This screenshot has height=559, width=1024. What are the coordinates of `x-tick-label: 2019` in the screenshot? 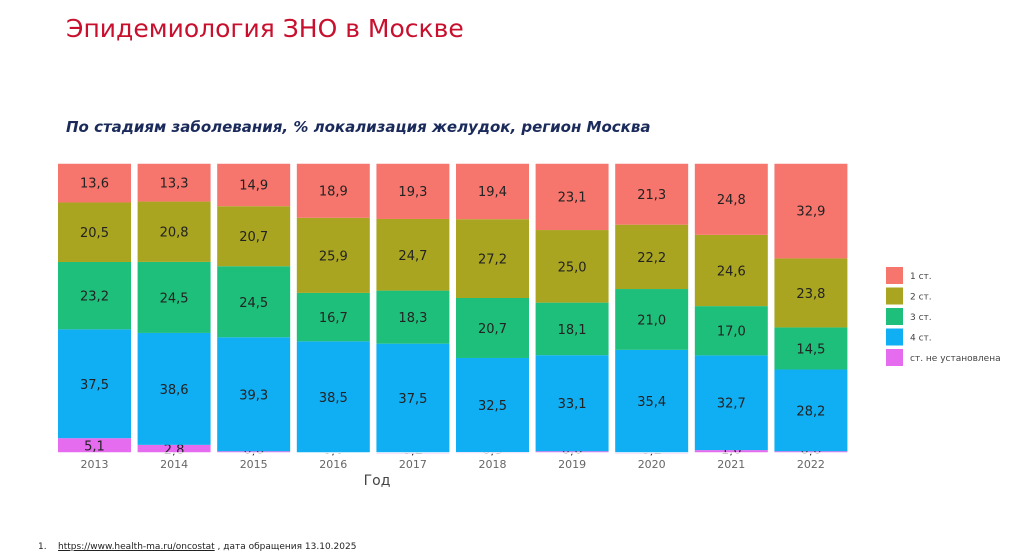 It's located at (572, 464).